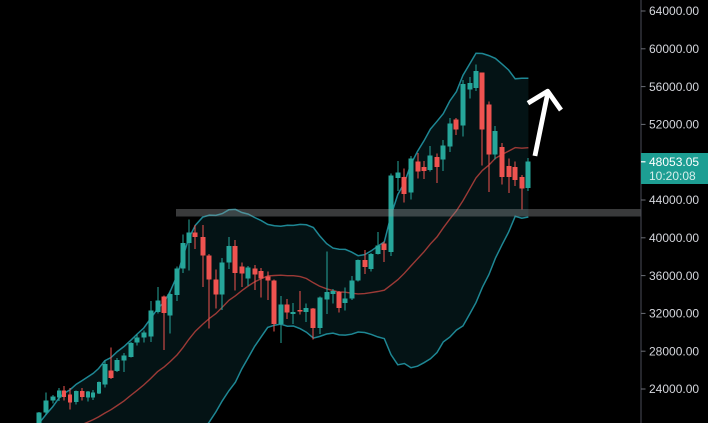  What do you see at coordinates (674, 87) in the screenshot?
I see `svg-text: 56000.00` at bounding box center [674, 87].